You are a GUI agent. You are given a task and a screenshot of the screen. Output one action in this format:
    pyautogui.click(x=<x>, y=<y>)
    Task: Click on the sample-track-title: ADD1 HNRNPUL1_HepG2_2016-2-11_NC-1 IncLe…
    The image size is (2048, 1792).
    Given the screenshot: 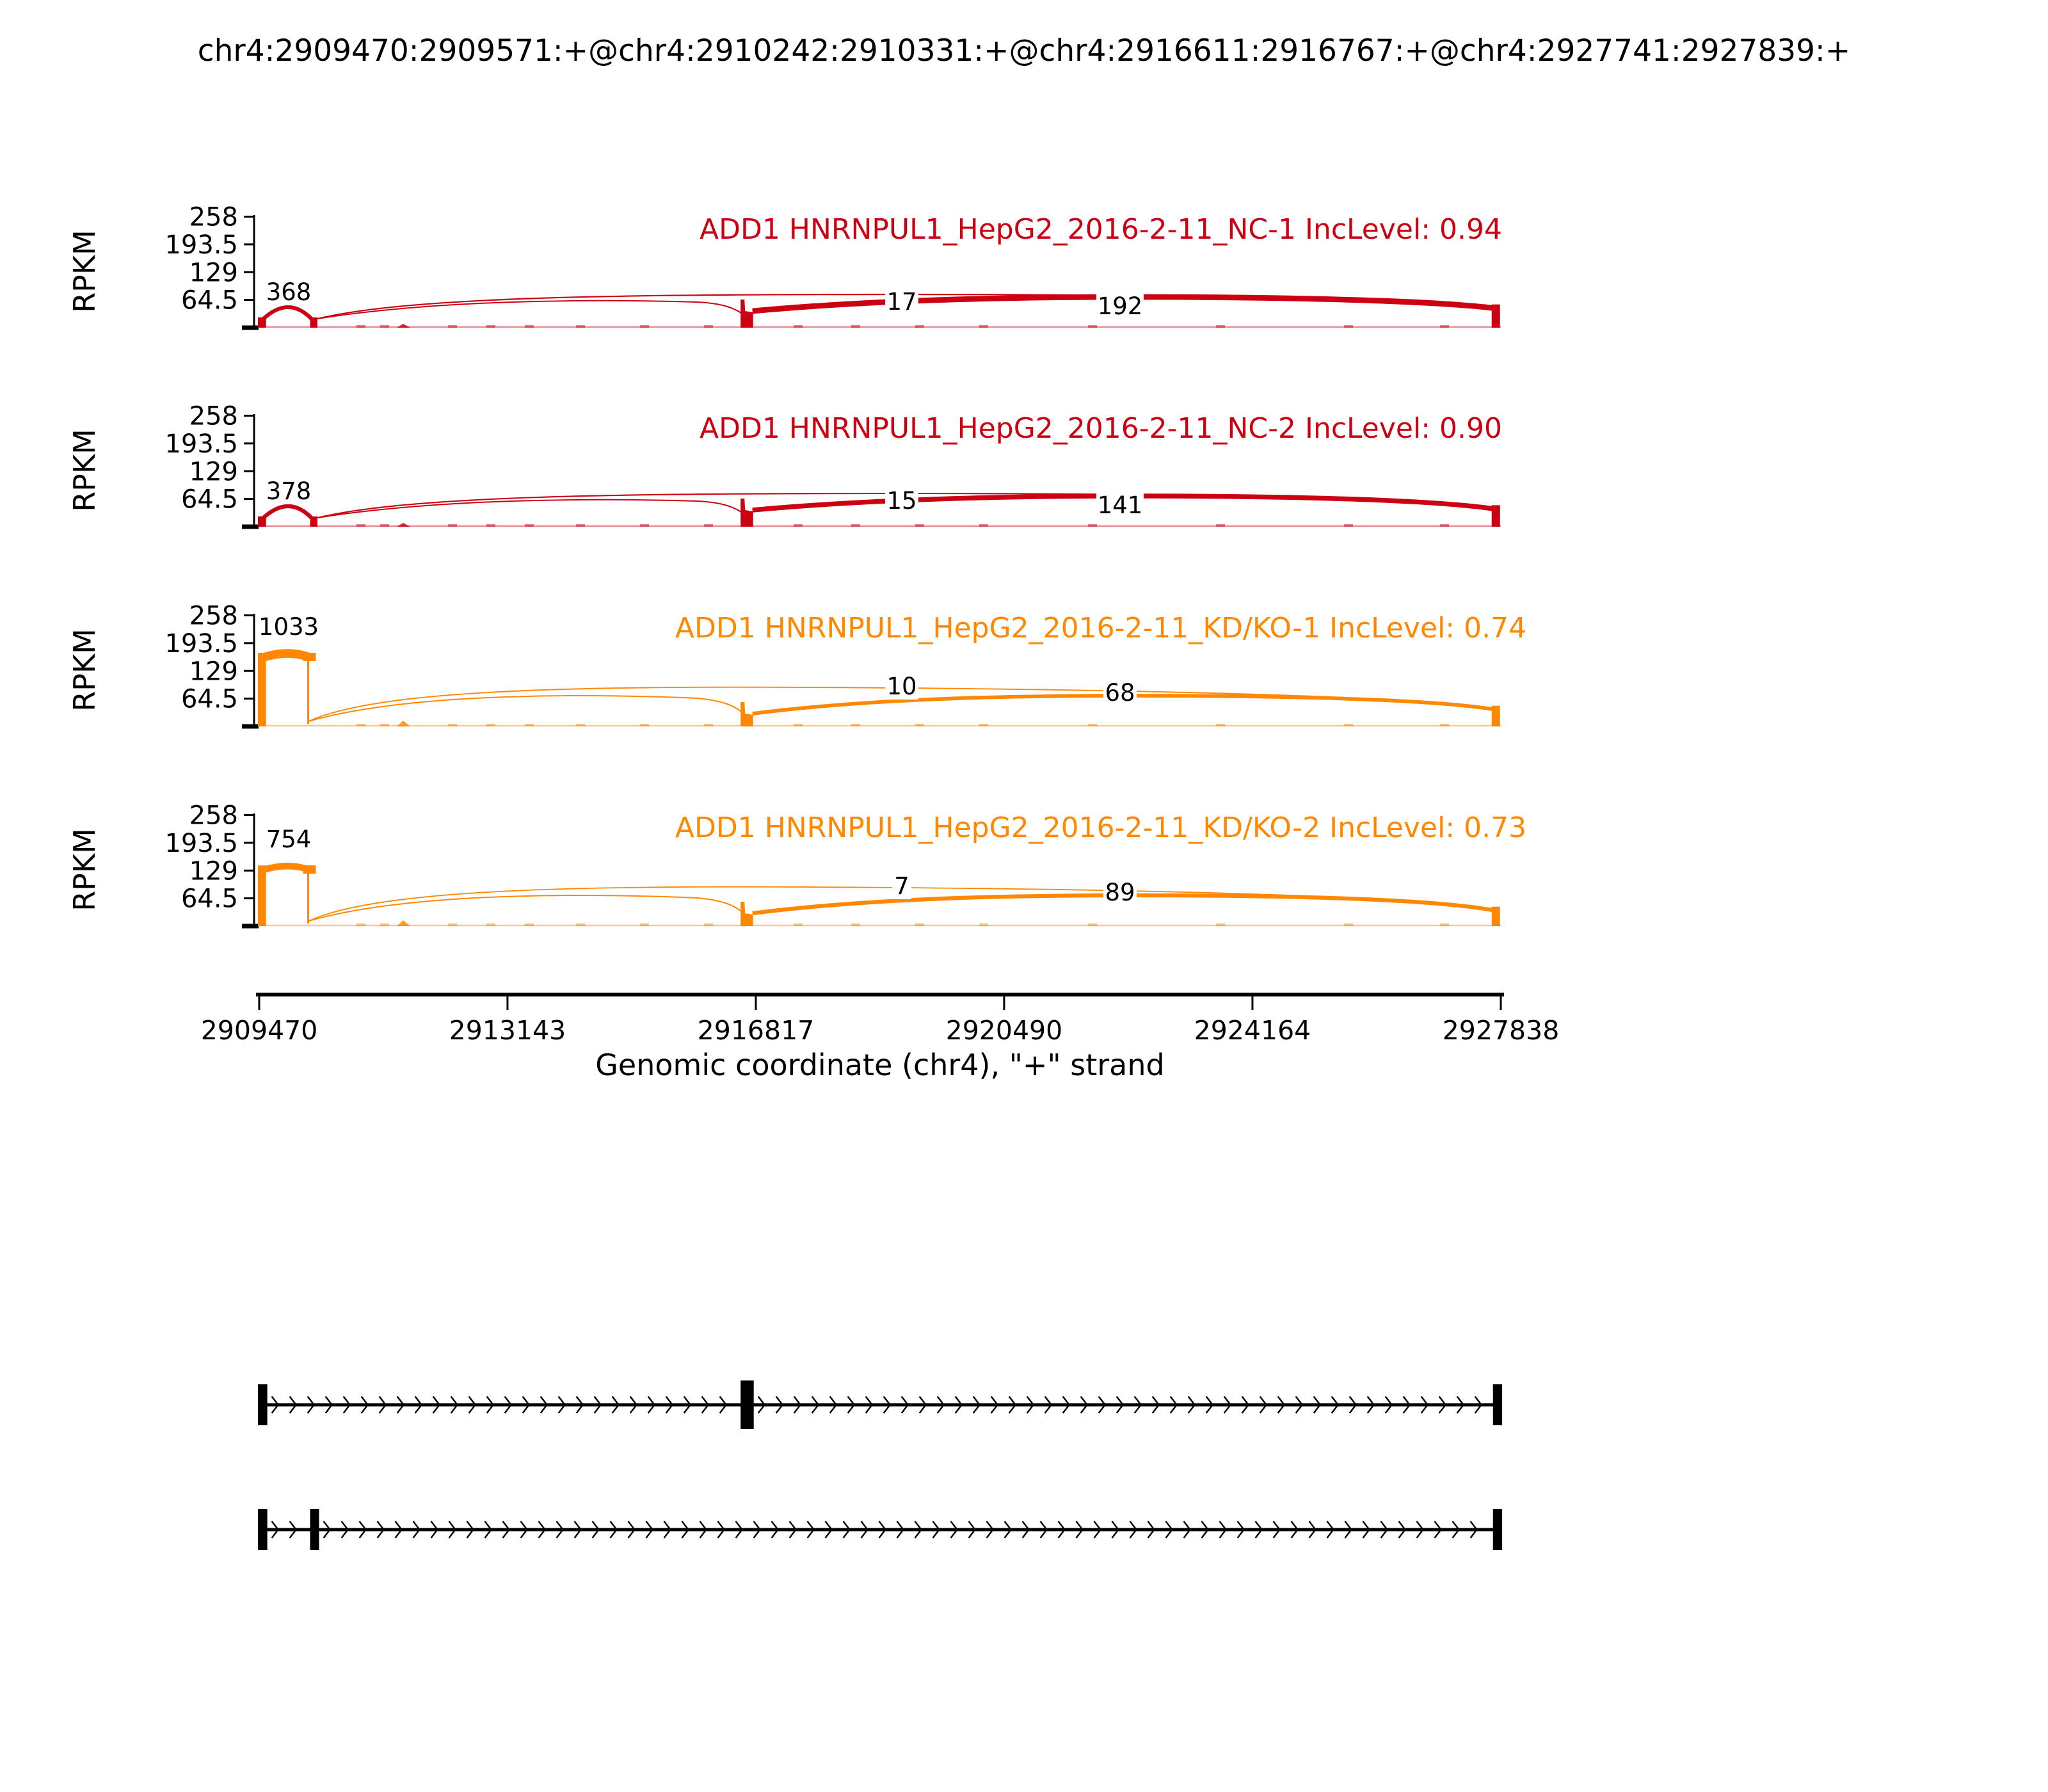 What is the action you would take?
    pyautogui.click(x=1101, y=229)
    